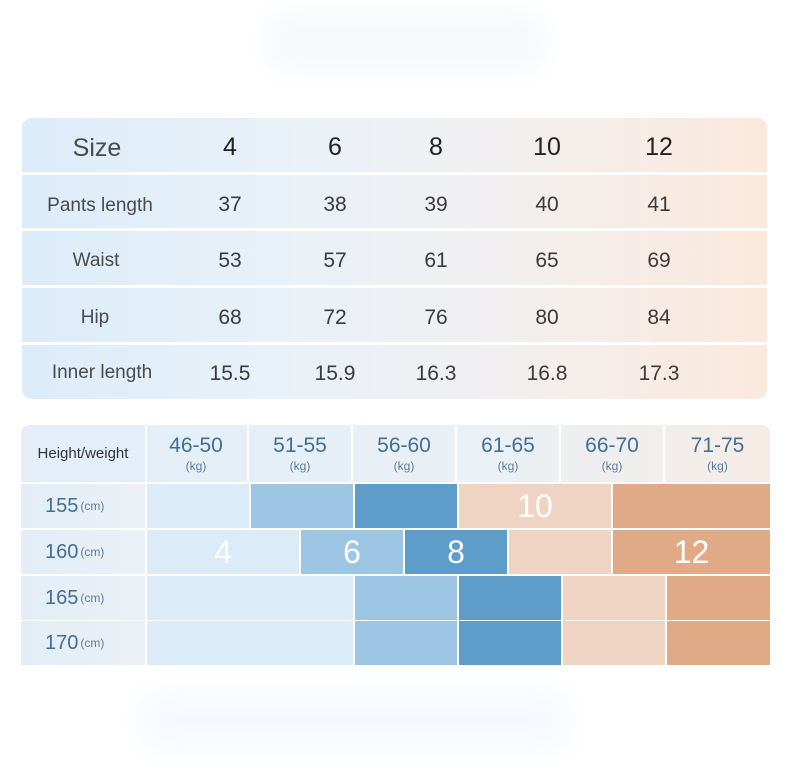  What do you see at coordinates (230, 260) in the screenshot?
I see `table-cell: 53` at bounding box center [230, 260].